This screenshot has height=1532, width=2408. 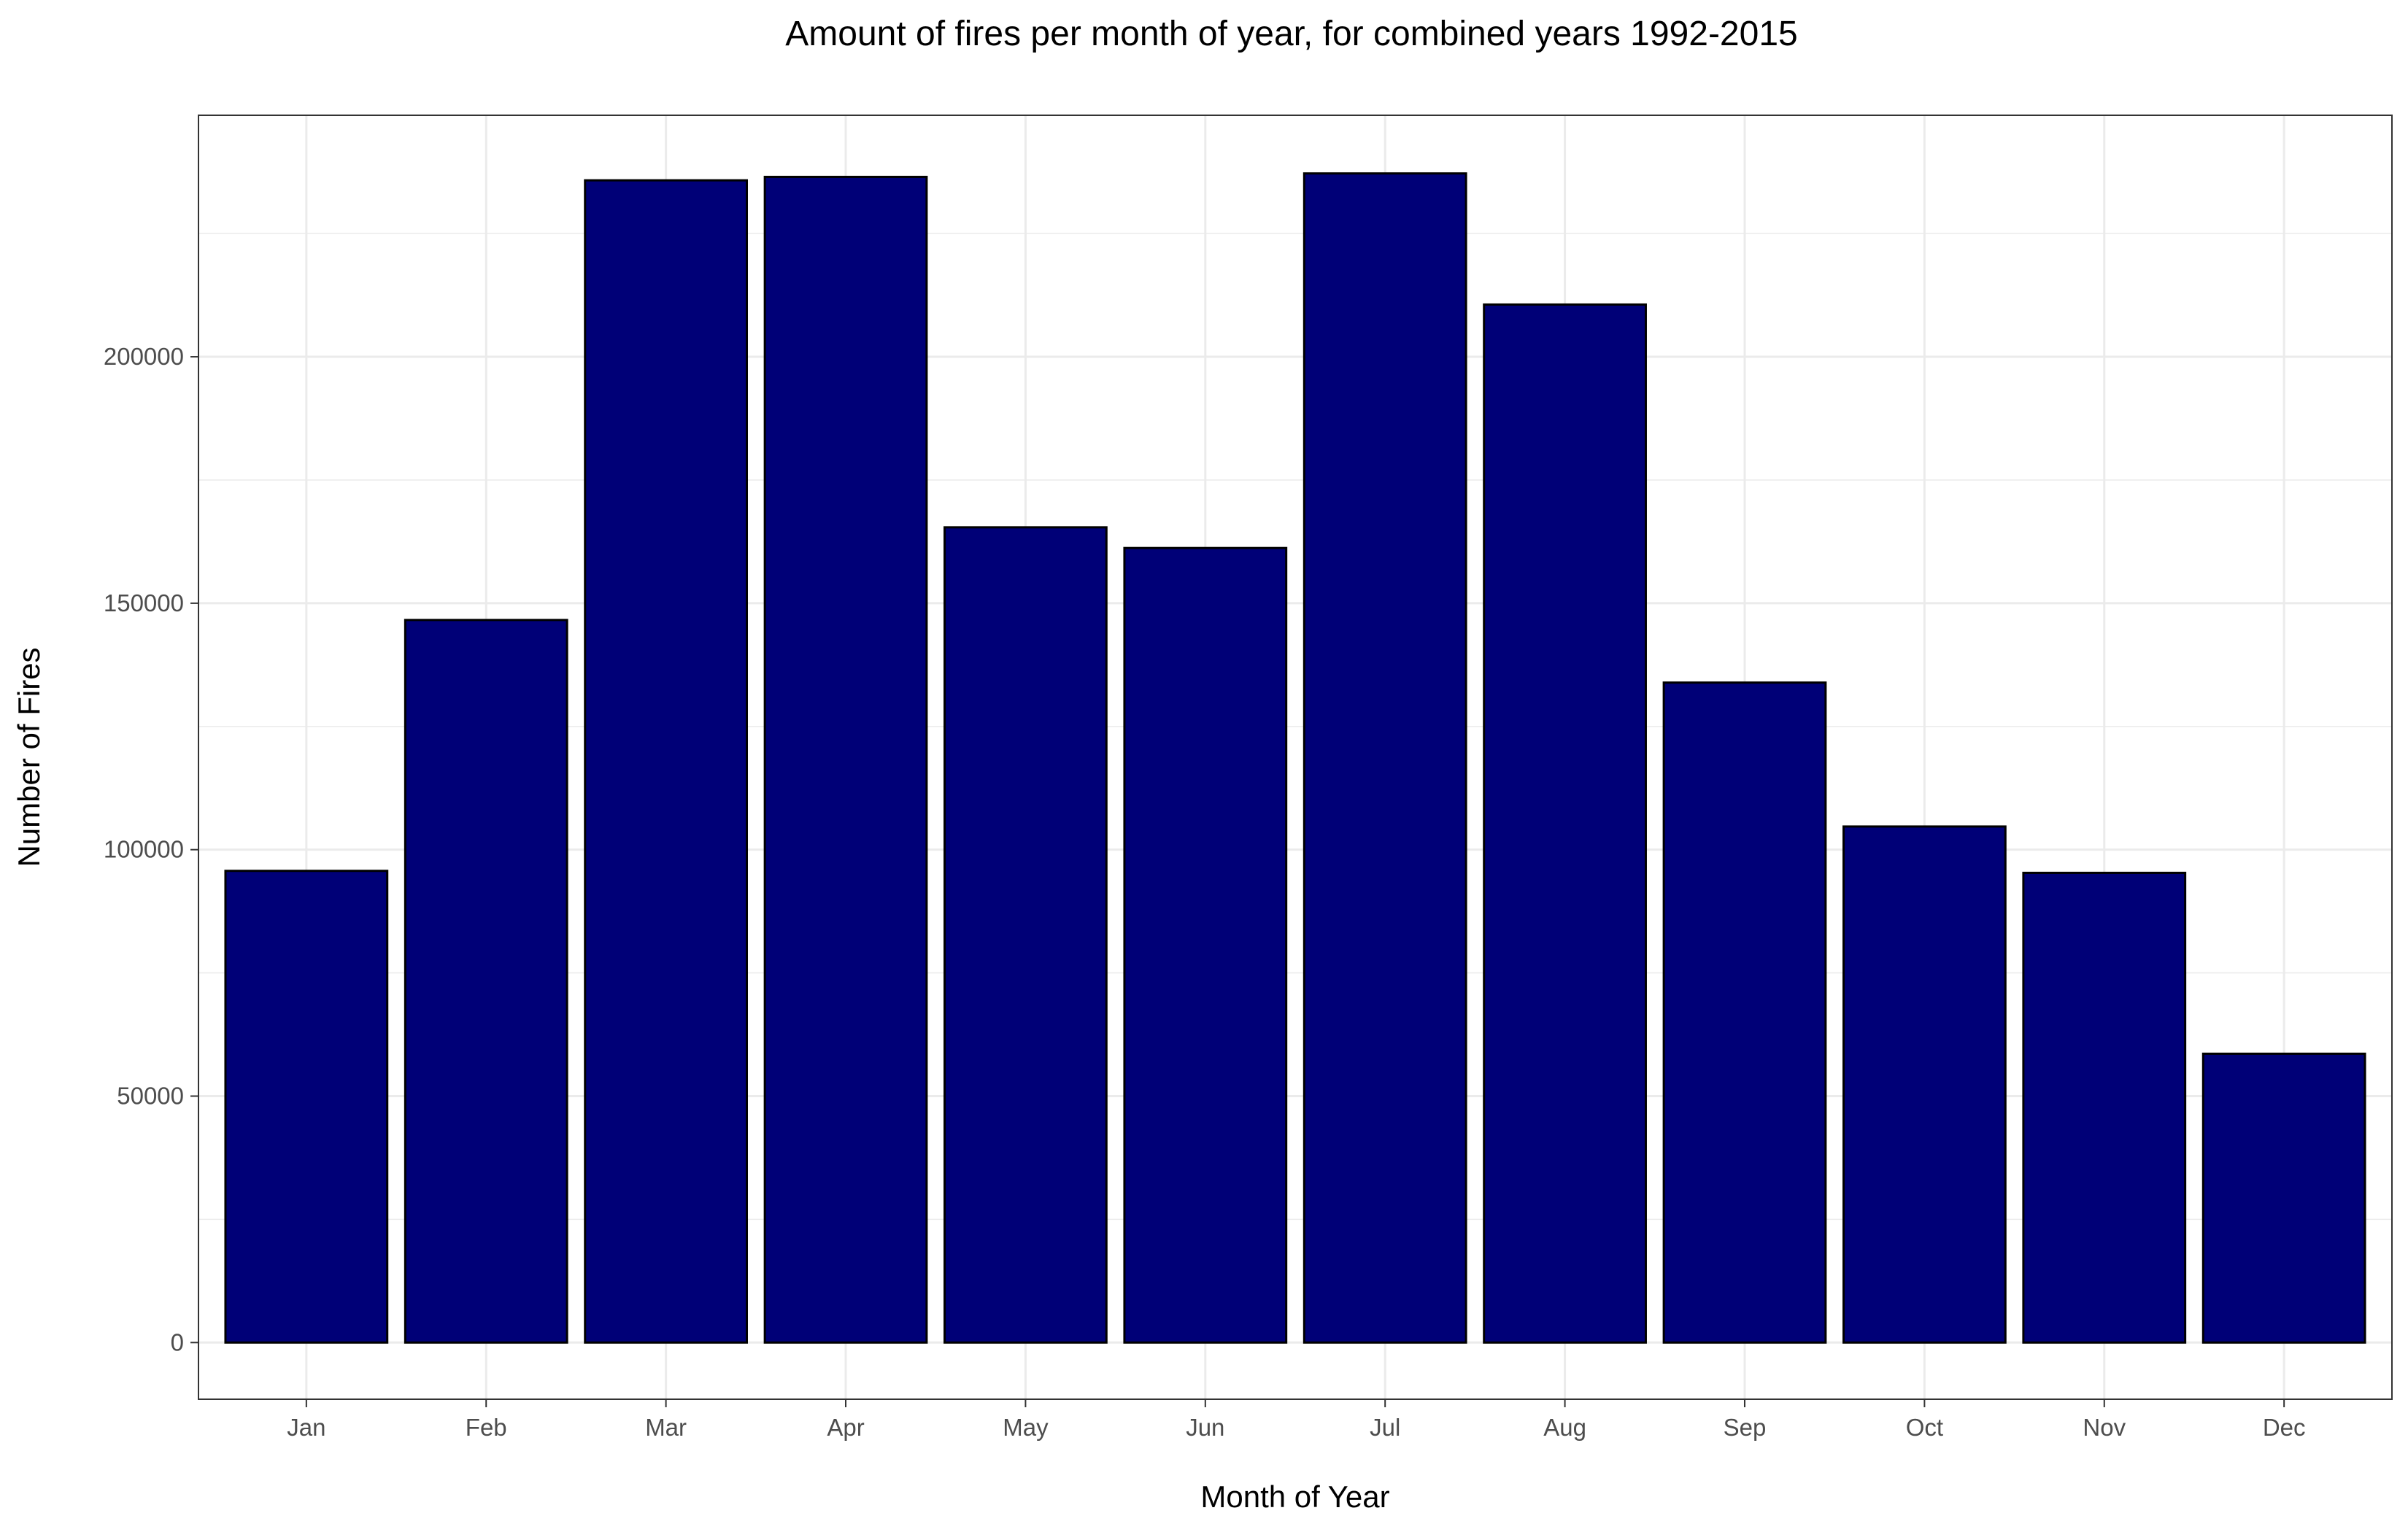 What do you see at coordinates (666, 1427) in the screenshot?
I see `x-tick-label: Mar` at bounding box center [666, 1427].